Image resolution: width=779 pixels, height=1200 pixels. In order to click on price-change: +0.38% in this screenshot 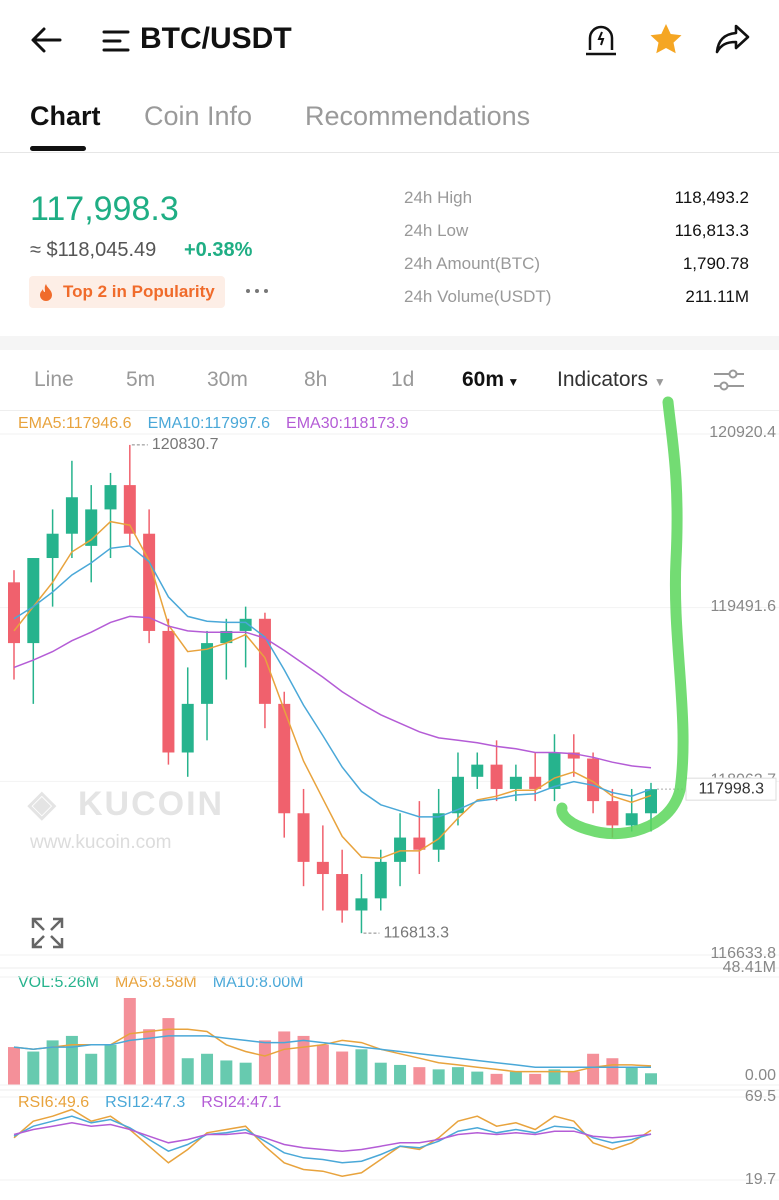, I will do `click(218, 250)`.